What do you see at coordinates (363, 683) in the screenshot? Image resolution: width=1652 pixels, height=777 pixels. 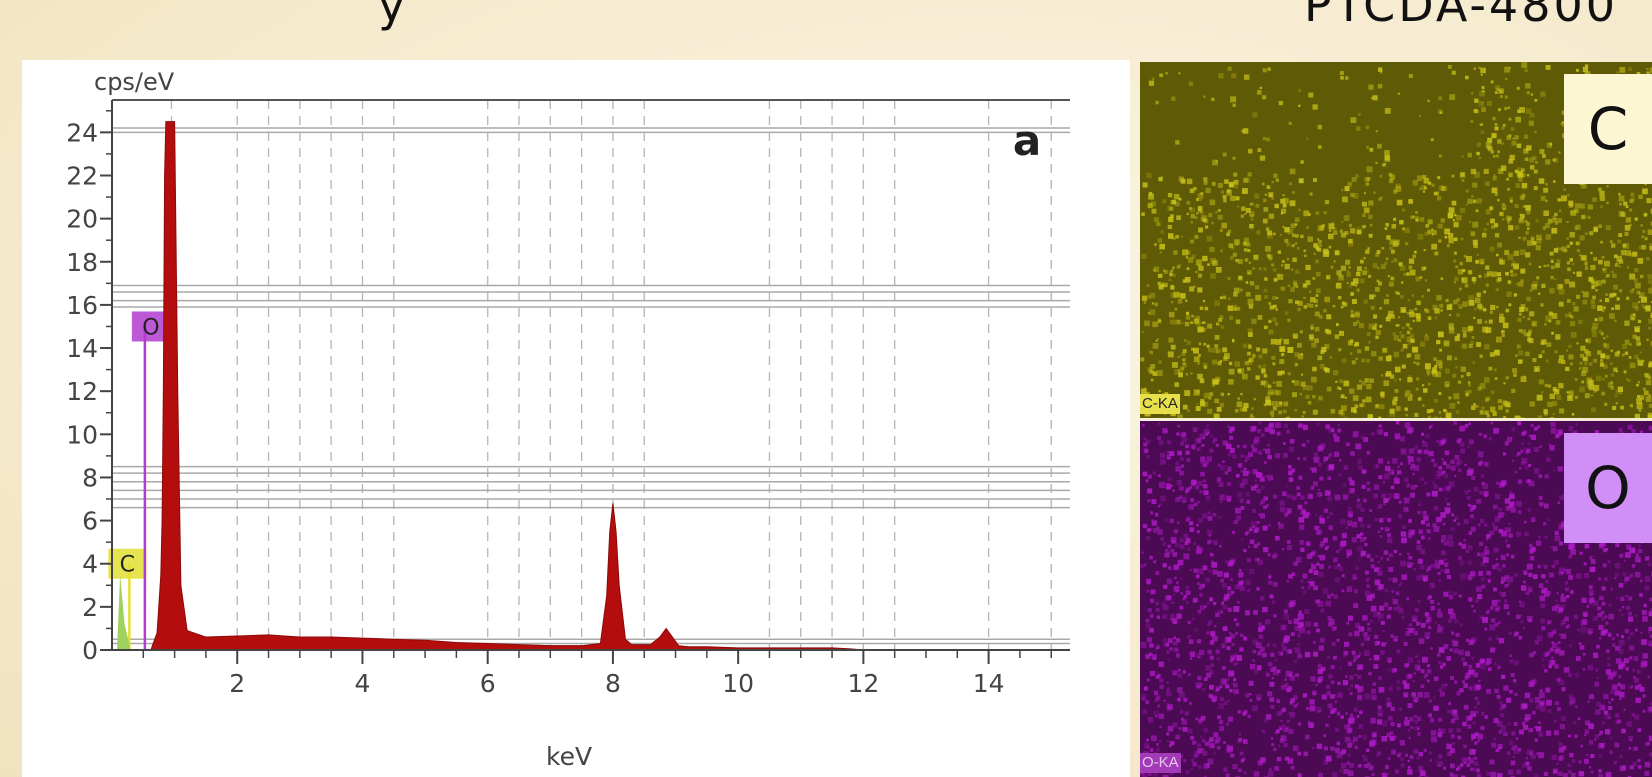 I see `x-tick-label-1: 4` at bounding box center [363, 683].